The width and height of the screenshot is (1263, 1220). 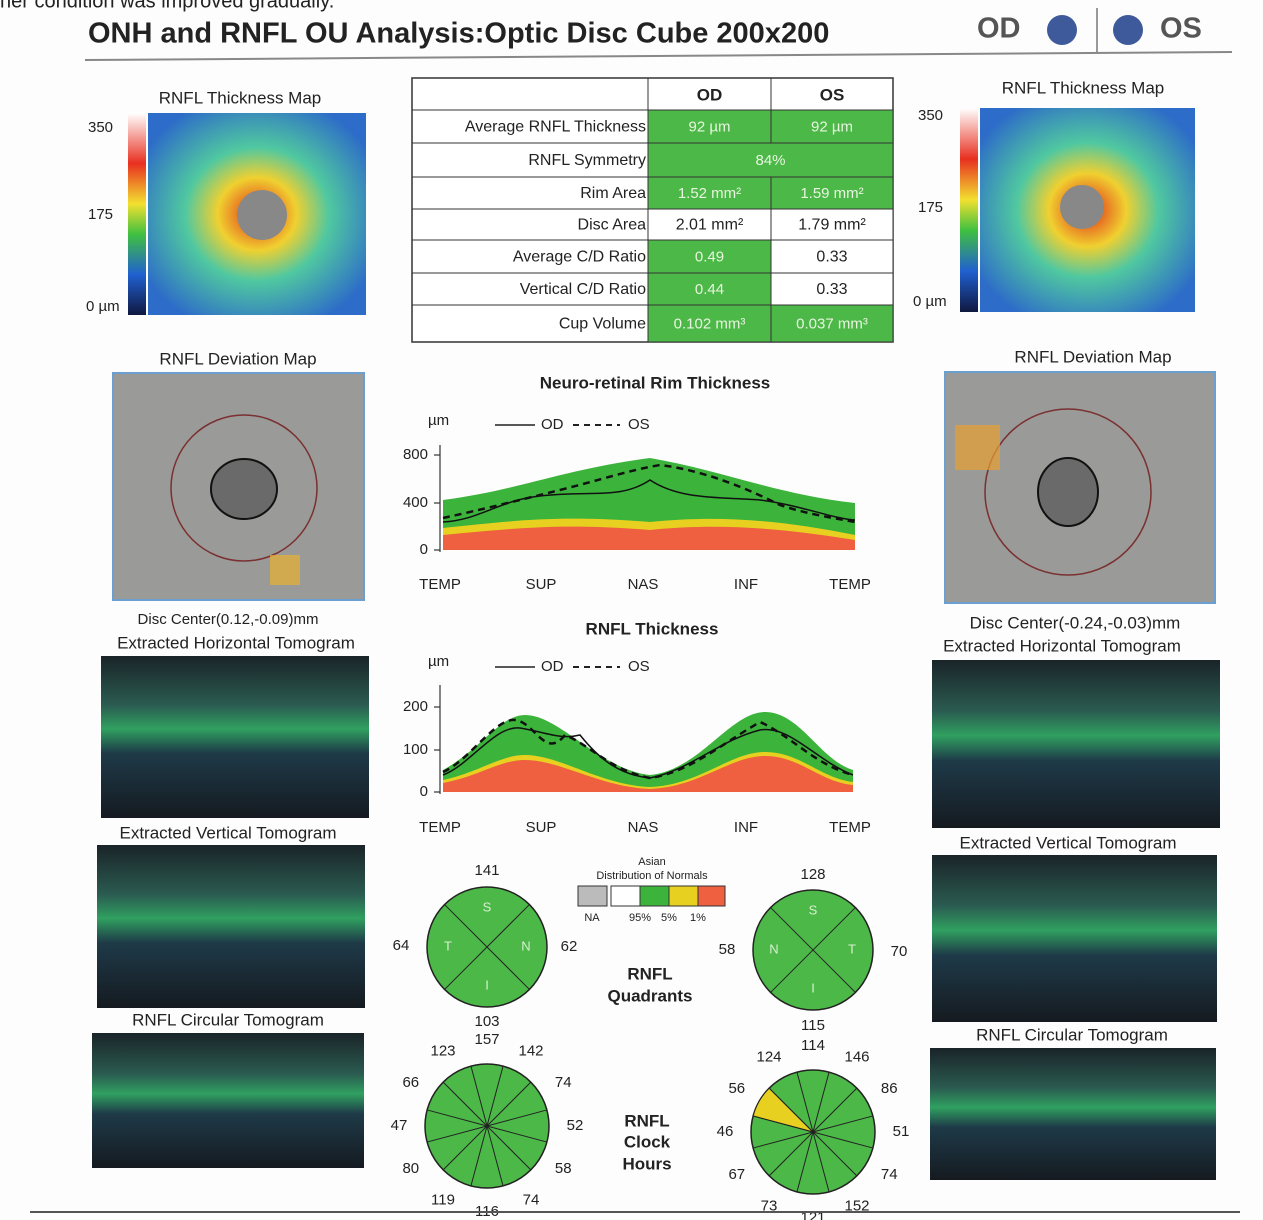 What do you see at coordinates (856, 1056) in the screenshot?
I see `clock-value: 146` at bounding box center [856, 1056].